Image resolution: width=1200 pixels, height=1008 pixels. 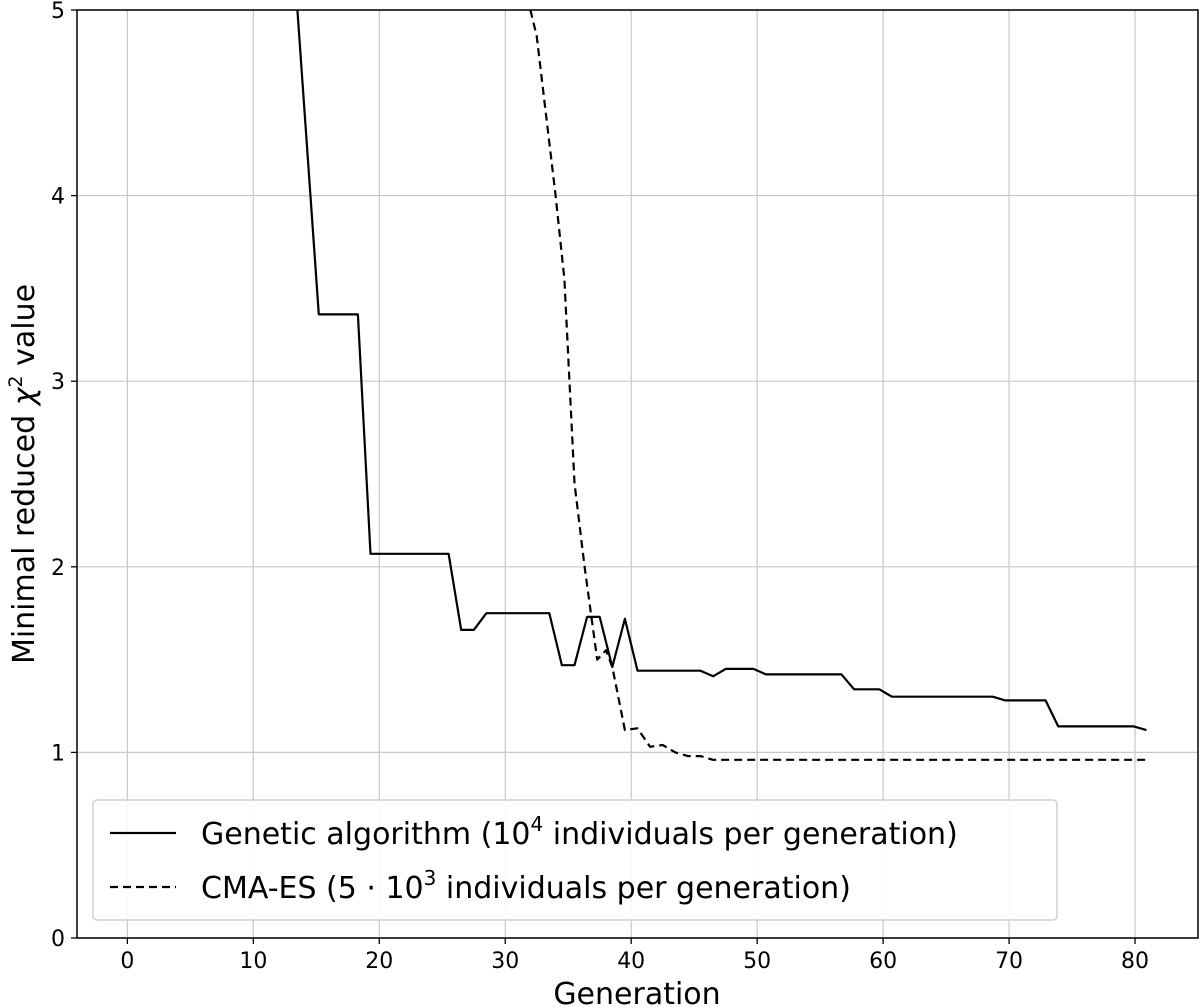 I want to click on legend-genetic-pre: Genetic algorithm (10, so click(x=366, y=834).